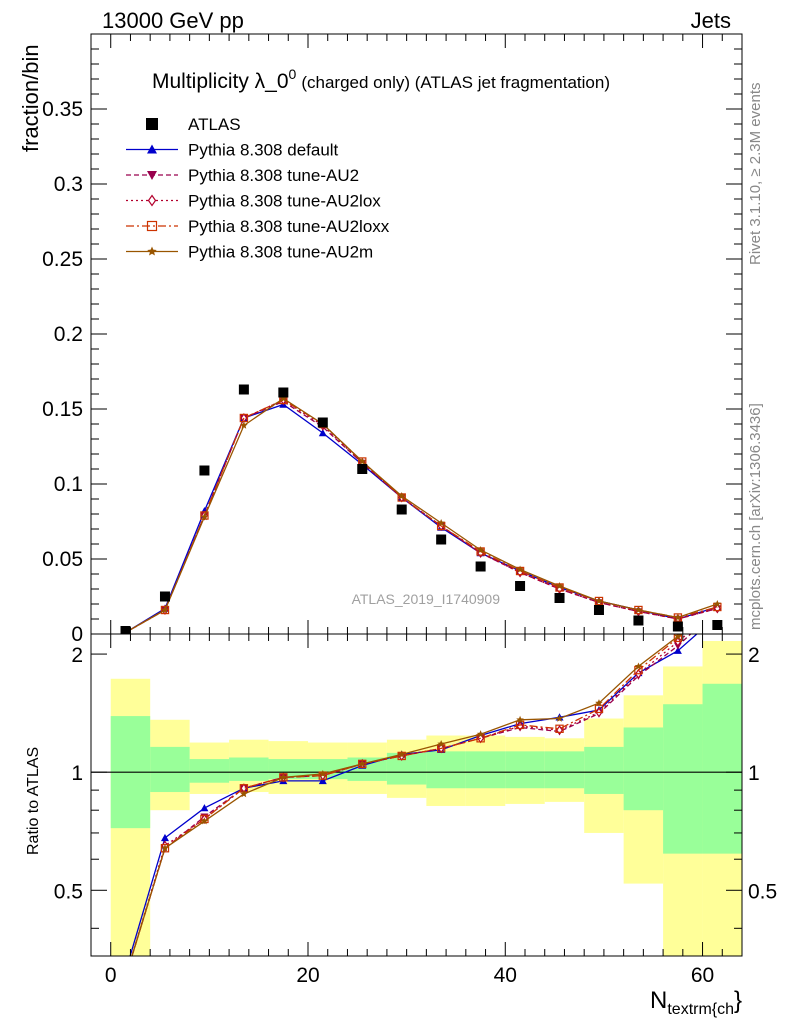 The height and width of the screenshot is (1024, 786). I want to click on header-left: 13000 GeV pp, so click(173, 20).